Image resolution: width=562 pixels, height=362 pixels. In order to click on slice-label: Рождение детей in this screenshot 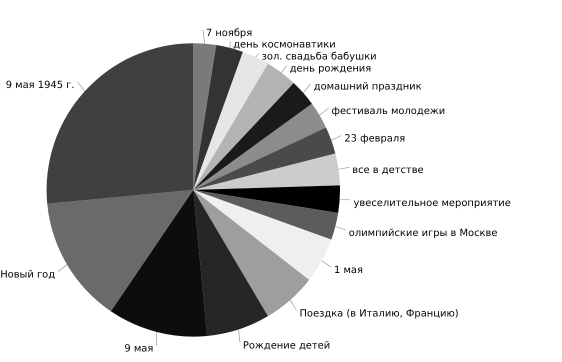, I will do `click(286, 346)`.